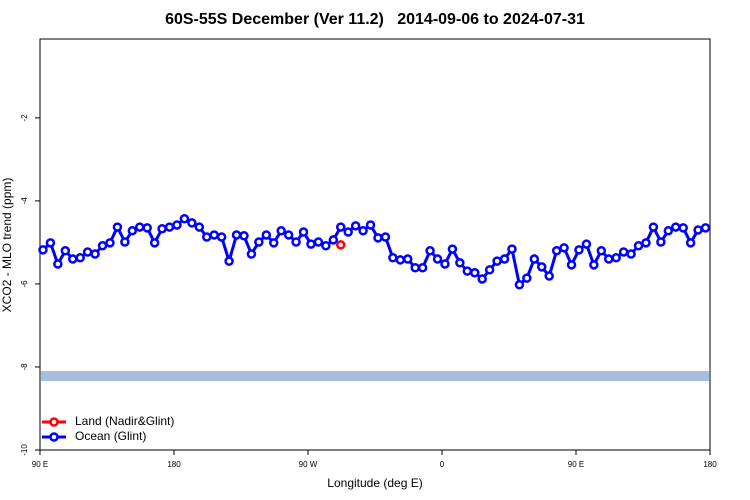 The height and width of the screenshot is (500, 750). I want to click on x-tick-label: 0, so click(442, 464).